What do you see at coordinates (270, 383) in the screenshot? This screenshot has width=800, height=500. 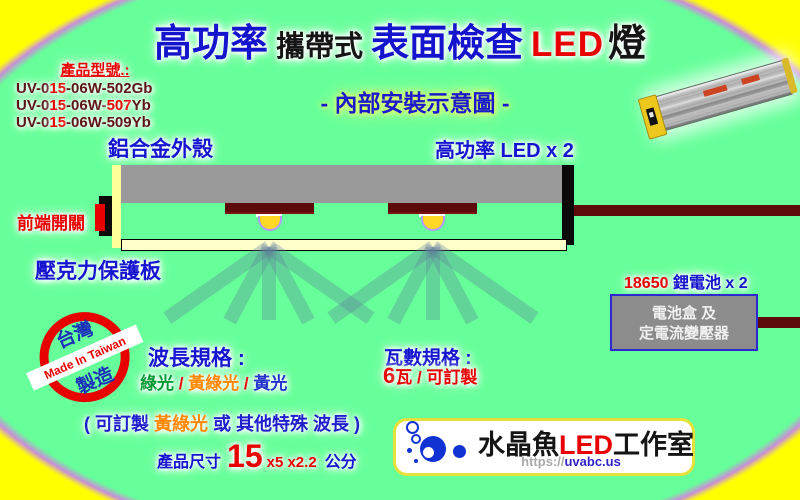 I see `wavelength-yellow: 黃光` at bounding box center [270, 383].